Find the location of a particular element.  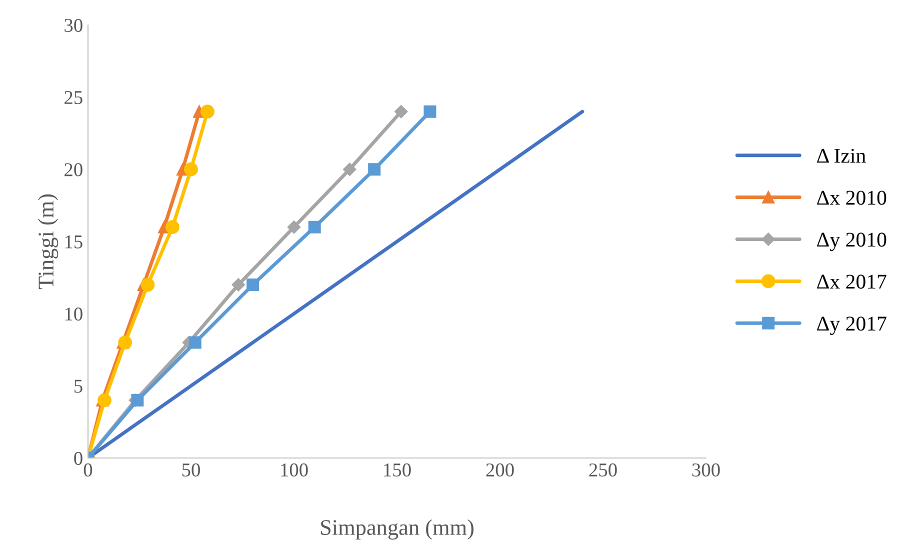

x-tick-label: 50 is located at coordinates (191, 470).